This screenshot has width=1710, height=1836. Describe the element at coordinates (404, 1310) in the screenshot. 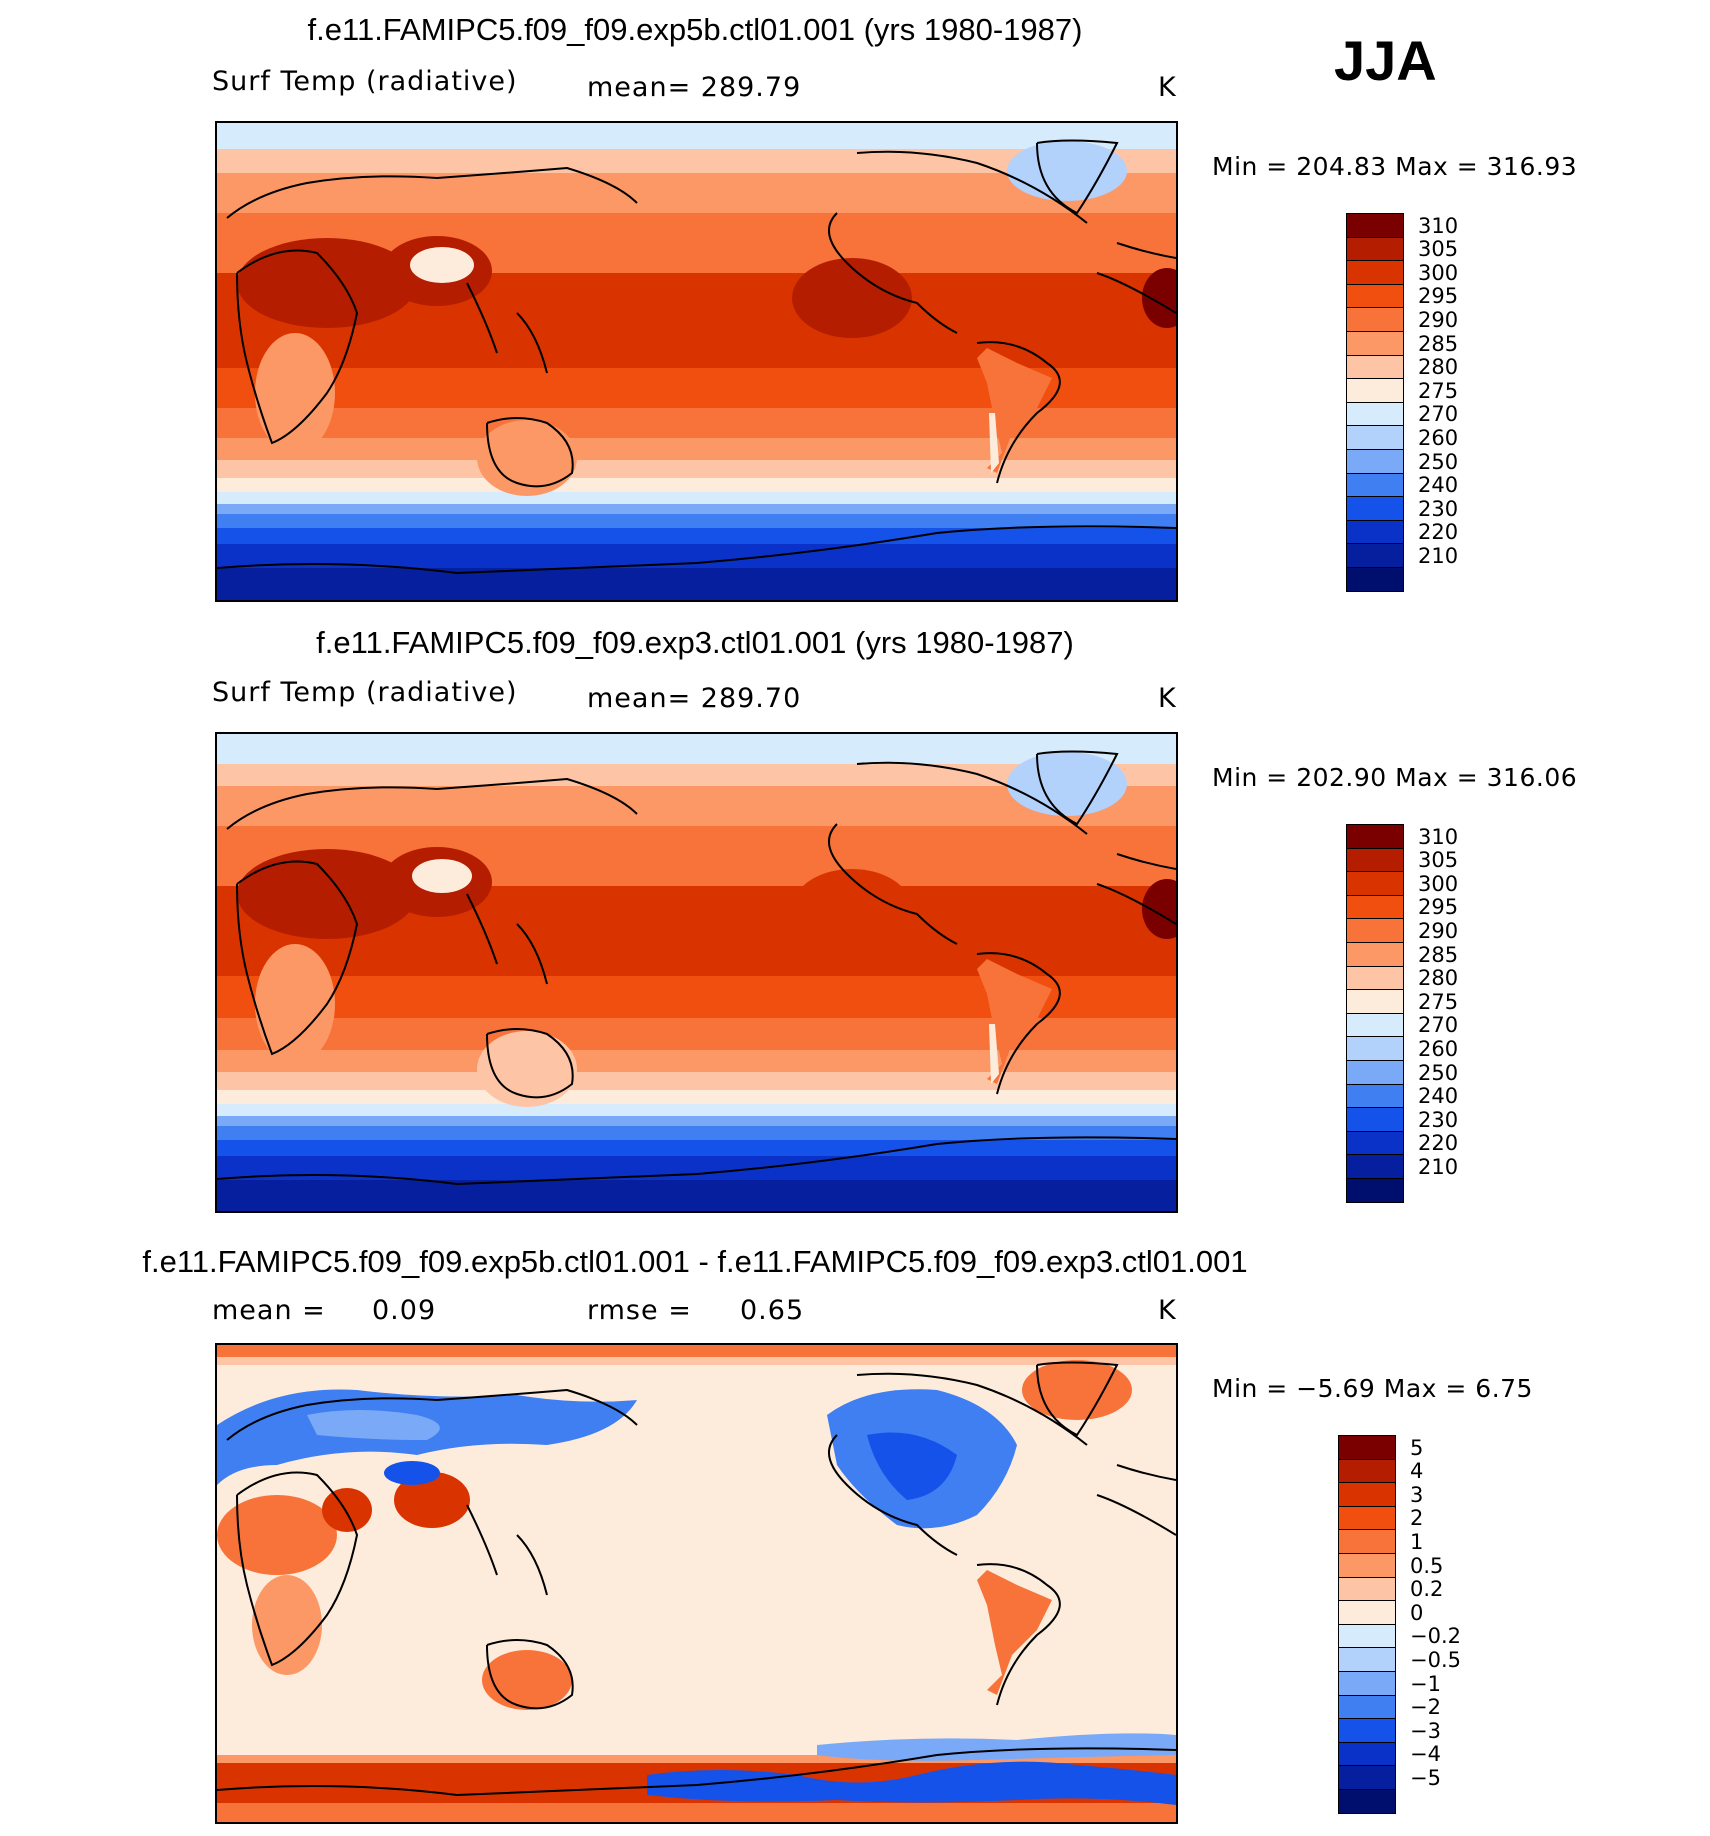

I see `panel-3-mean-value: 0.09` at that location.